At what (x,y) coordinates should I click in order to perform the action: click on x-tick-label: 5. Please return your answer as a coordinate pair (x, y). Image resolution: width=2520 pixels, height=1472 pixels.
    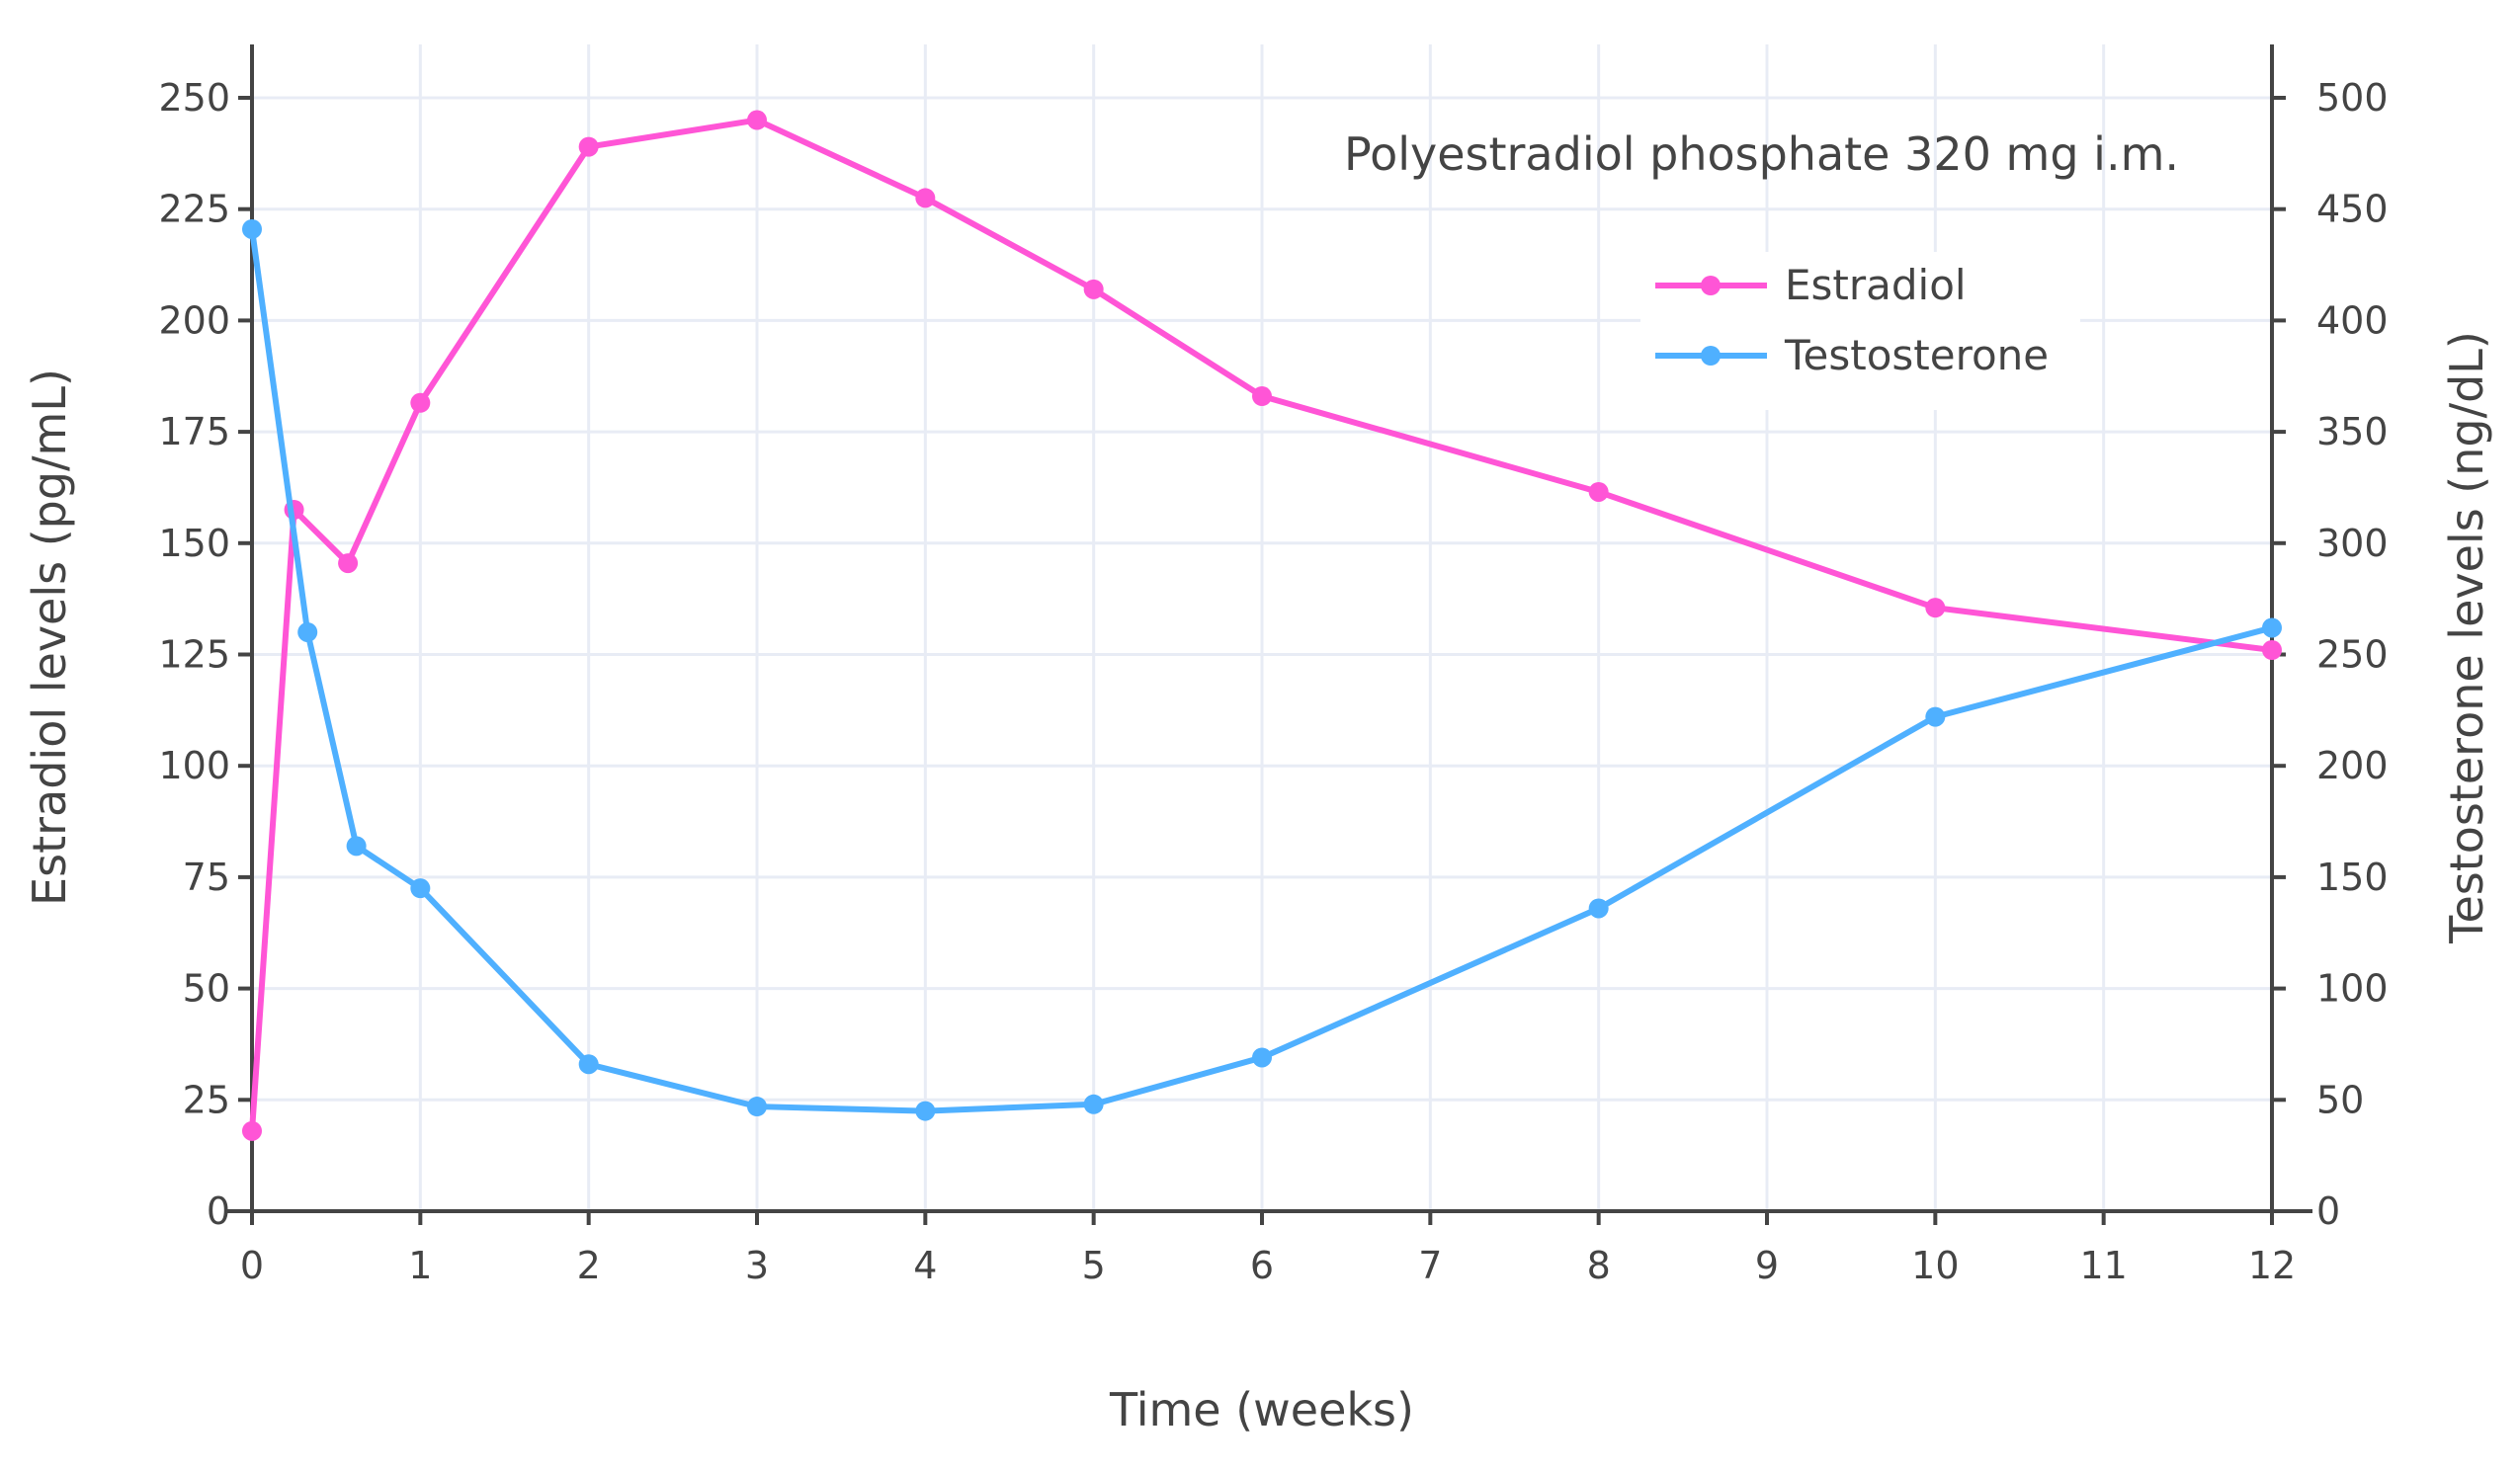
    Looking at the image, I should click on (1094, 1265).